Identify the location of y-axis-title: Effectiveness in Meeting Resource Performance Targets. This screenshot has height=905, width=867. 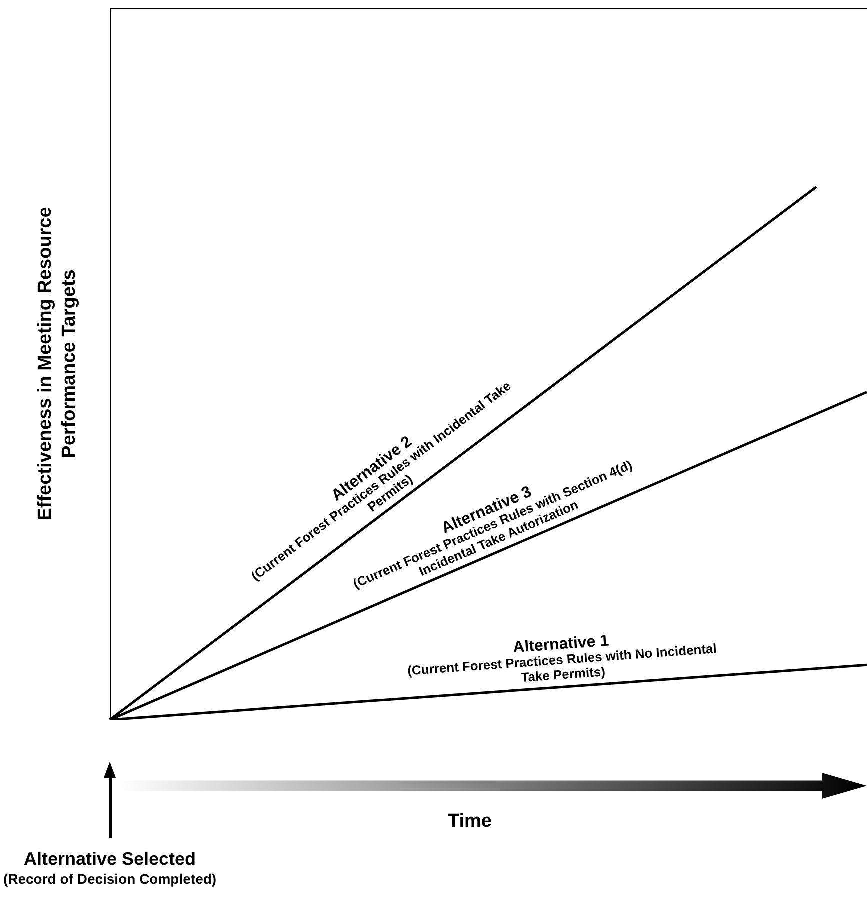
(57, 364).